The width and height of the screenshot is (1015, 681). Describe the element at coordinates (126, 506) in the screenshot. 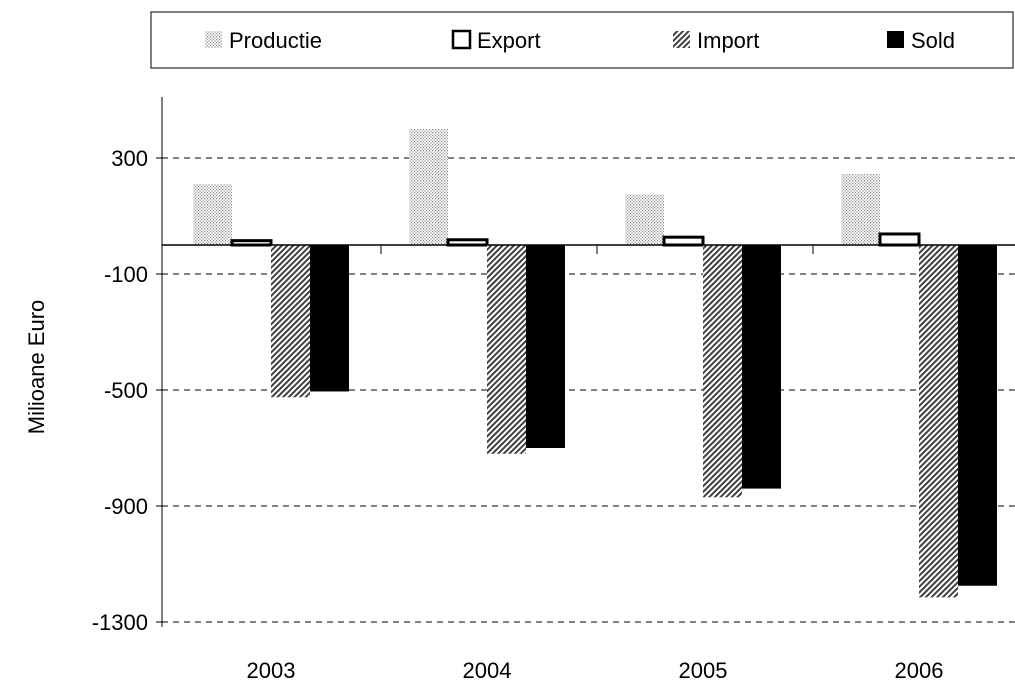

I see `y-tick-label: -900` at that location.